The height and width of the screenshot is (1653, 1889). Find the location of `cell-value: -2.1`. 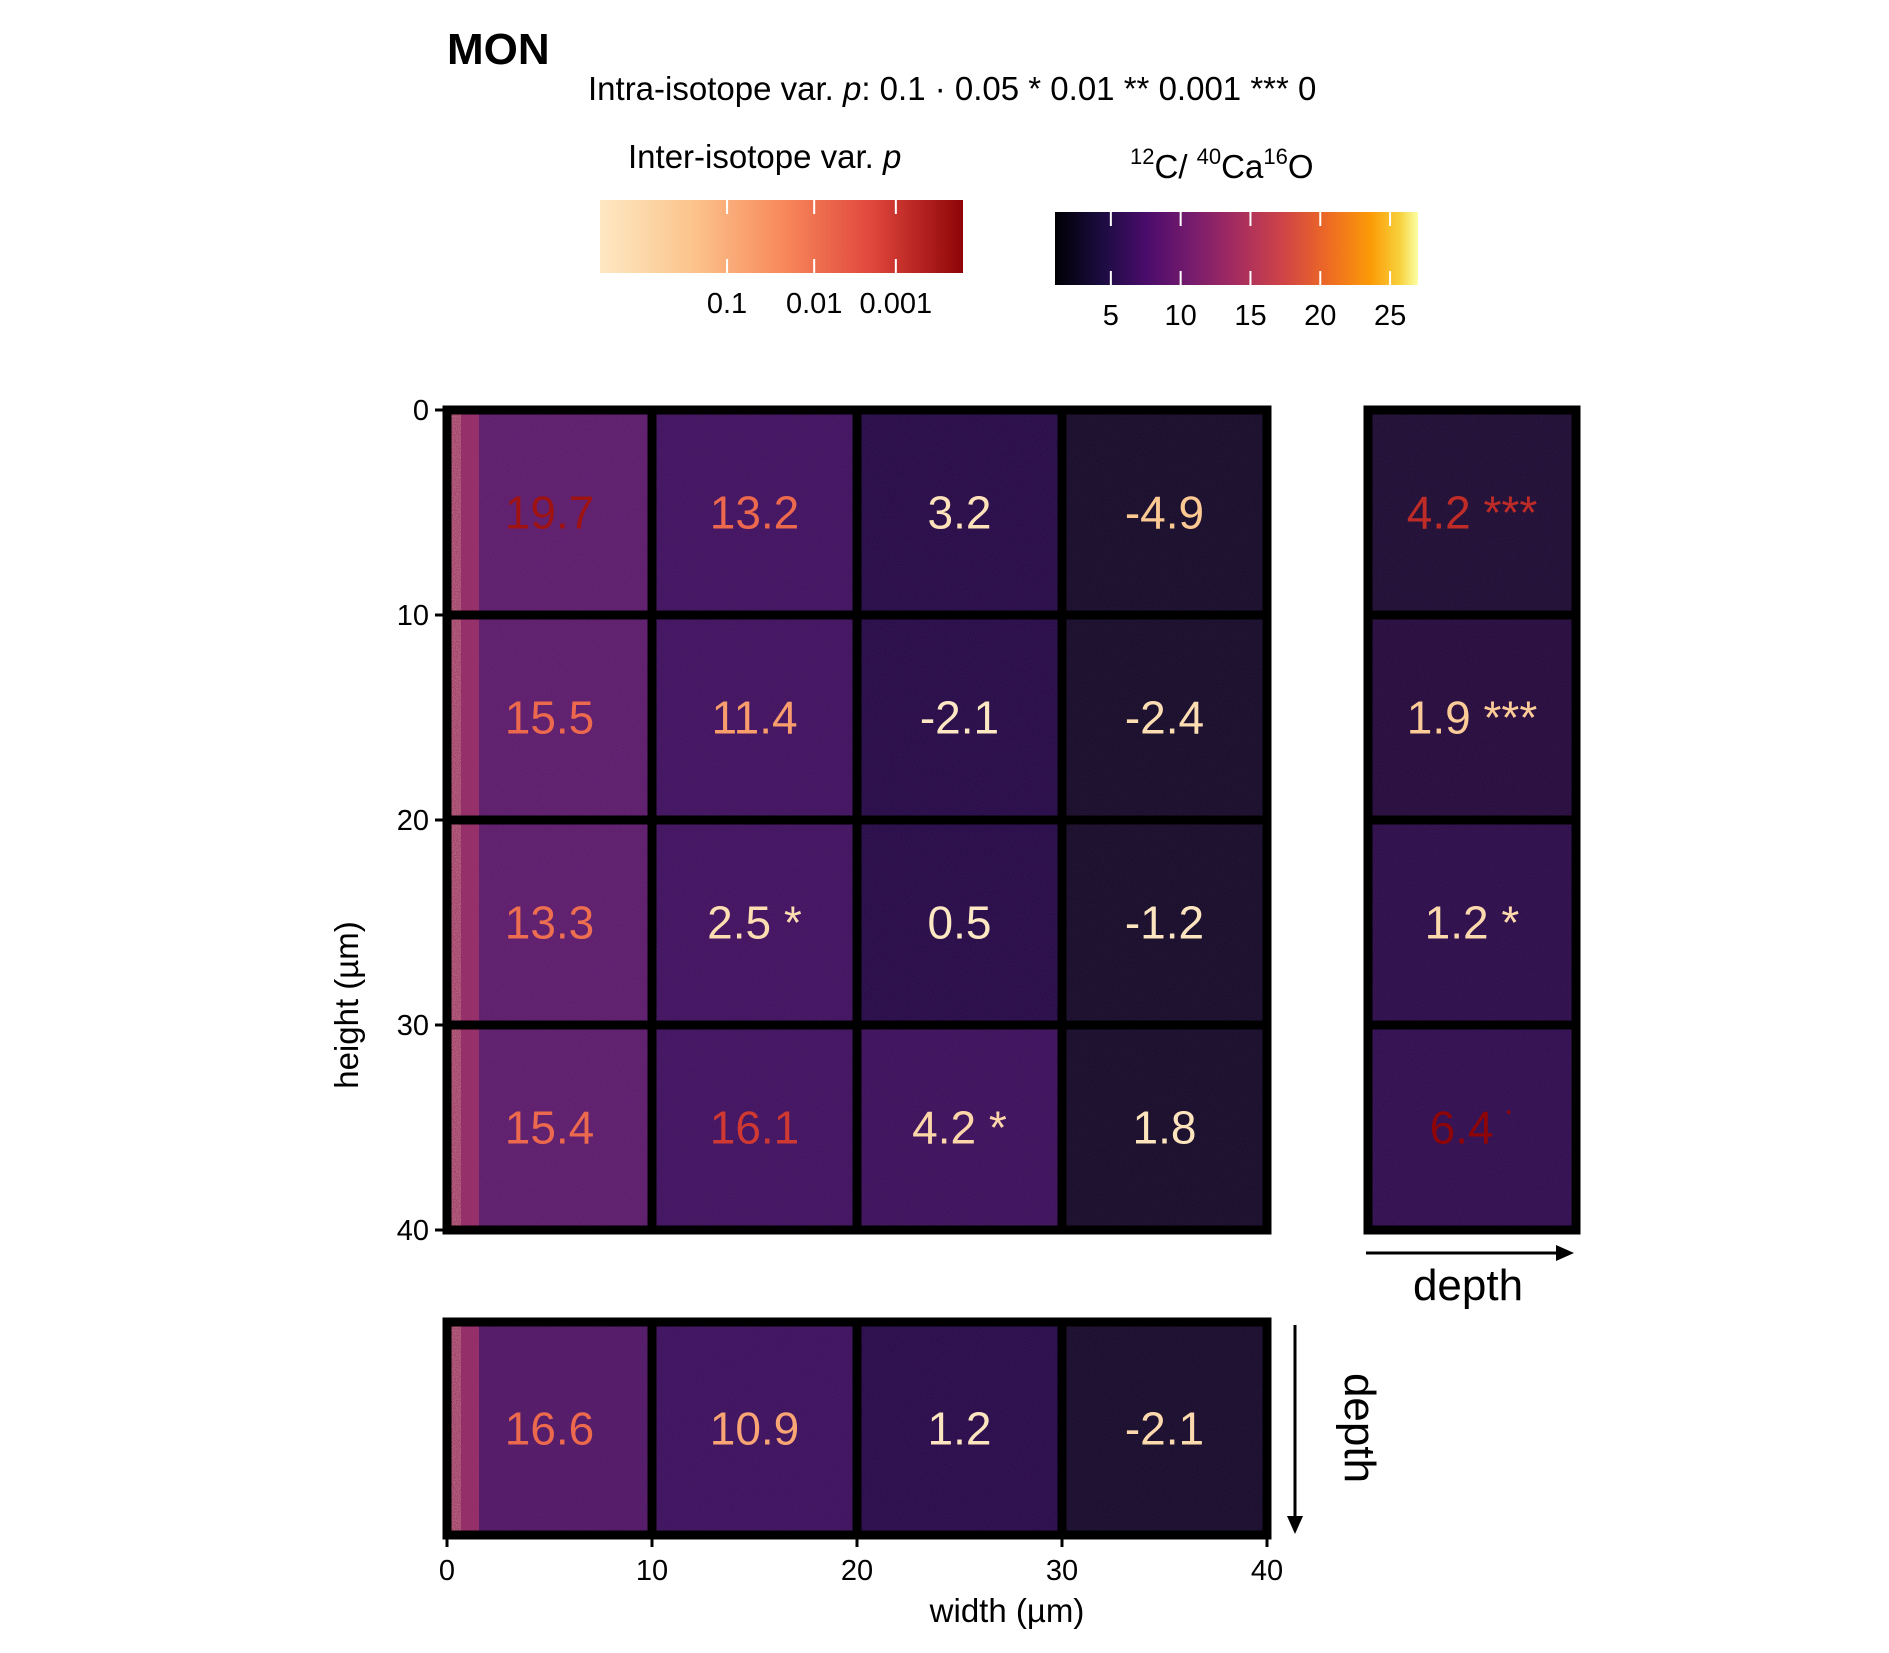

cell-value: -2.1 is located at coordinates (959, 718).